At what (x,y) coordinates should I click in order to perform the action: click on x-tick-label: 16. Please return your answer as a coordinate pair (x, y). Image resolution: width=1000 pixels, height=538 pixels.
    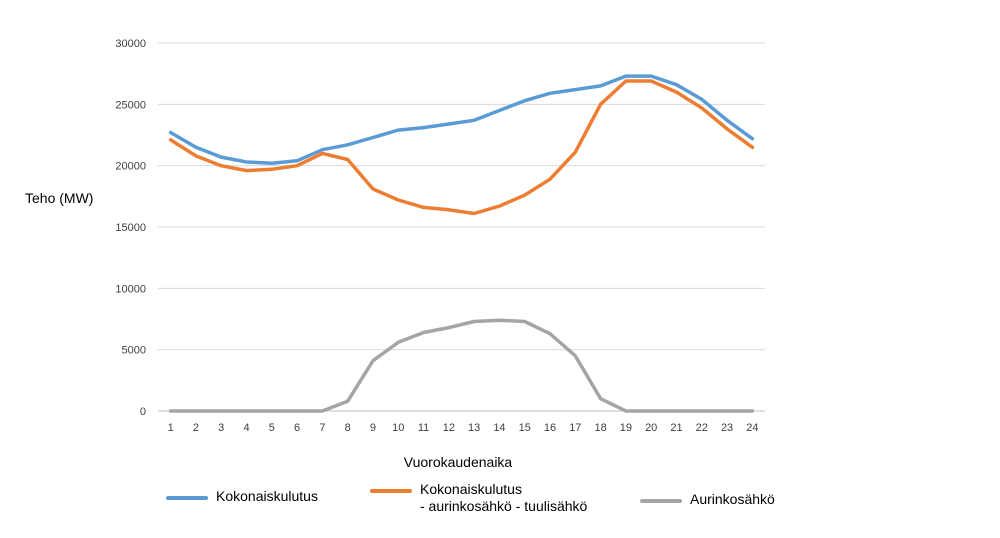
    Looking at the image, I should click on (550, 428).